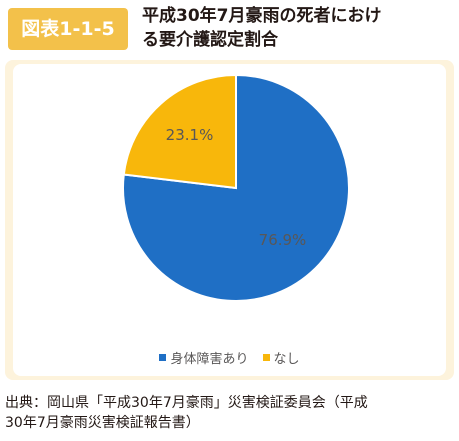 This screenshot has width=459, height=441. I want to click on source-line-1: 出典：岡山県「平成30年7月豪雨」災害検証委員会（平成, so click(186, 403).